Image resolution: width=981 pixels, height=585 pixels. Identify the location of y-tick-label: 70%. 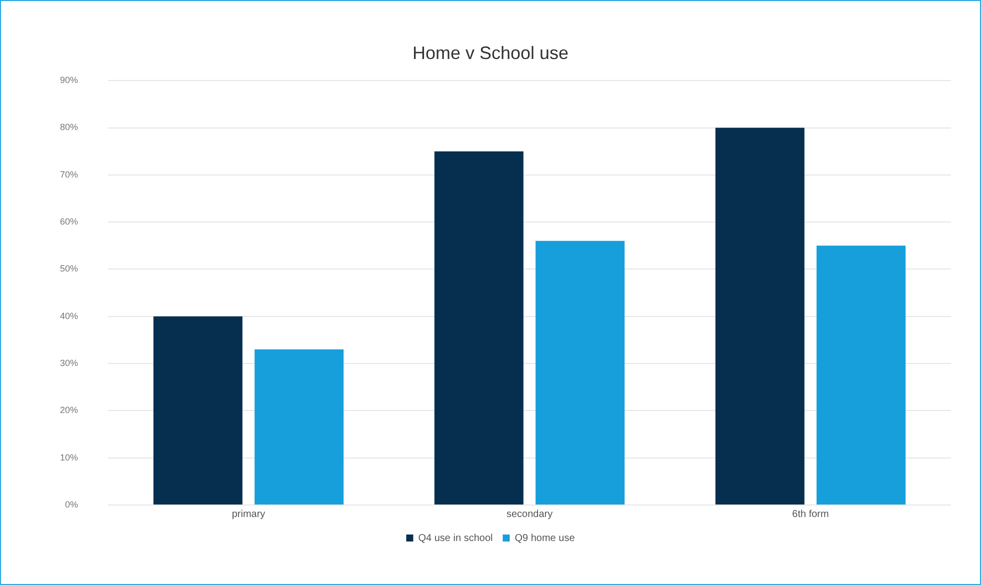
(69, 174).